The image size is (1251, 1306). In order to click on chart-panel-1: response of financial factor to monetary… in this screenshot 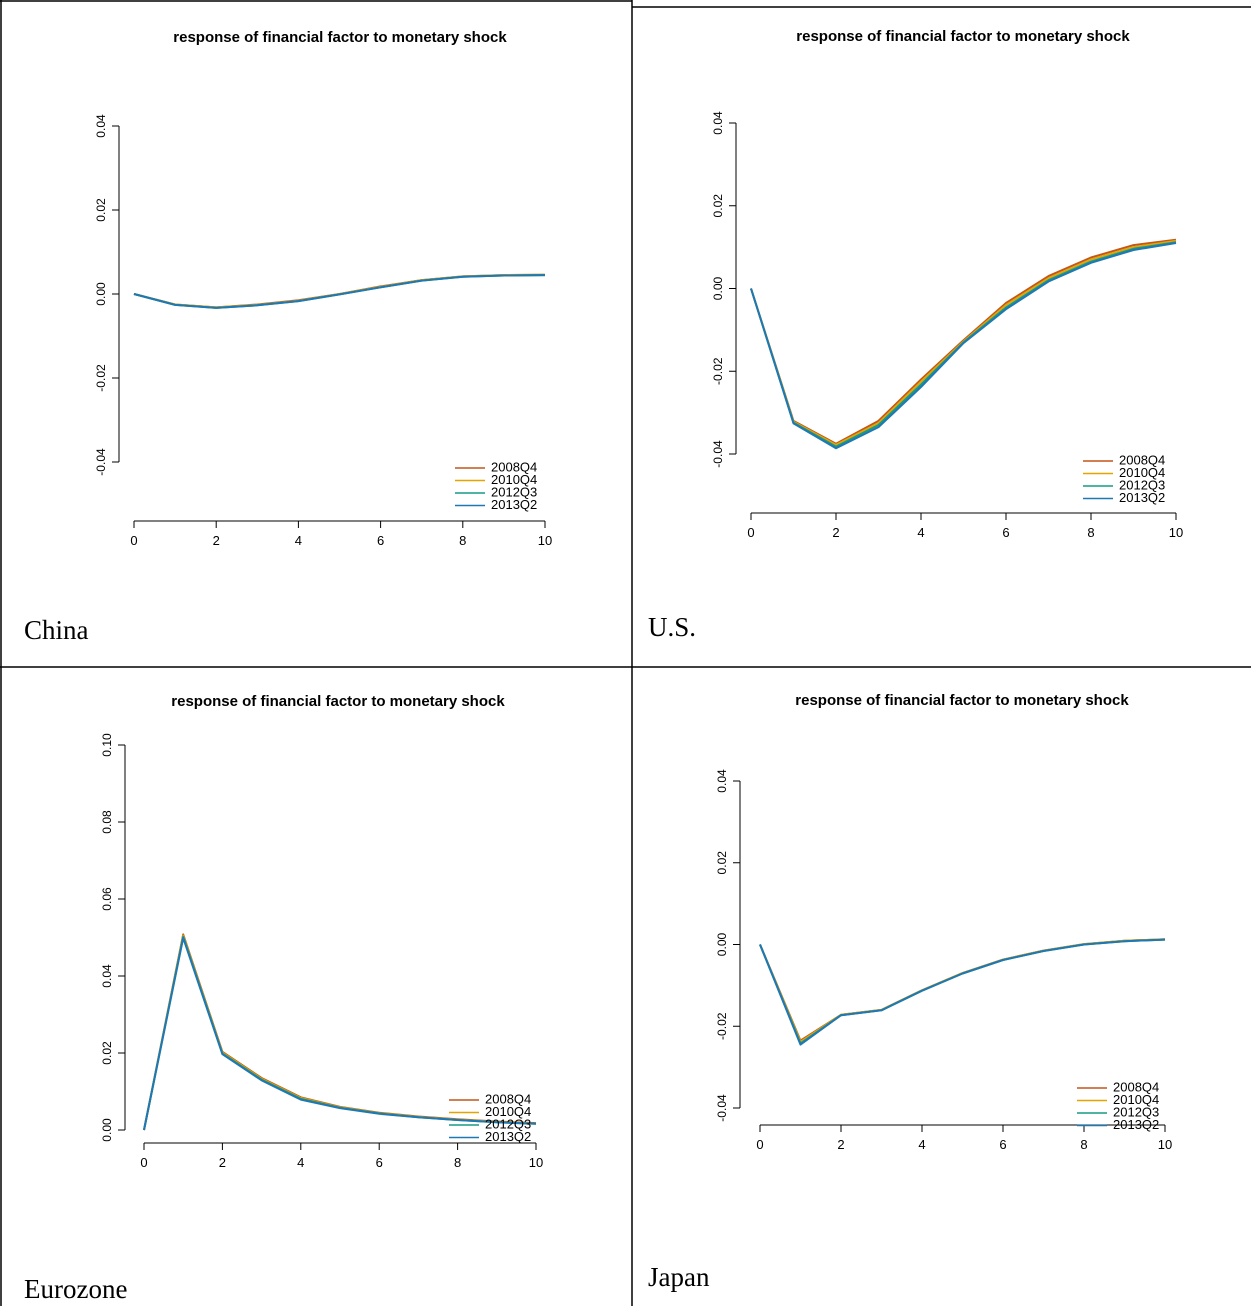, I will do `click(947, 284)`.